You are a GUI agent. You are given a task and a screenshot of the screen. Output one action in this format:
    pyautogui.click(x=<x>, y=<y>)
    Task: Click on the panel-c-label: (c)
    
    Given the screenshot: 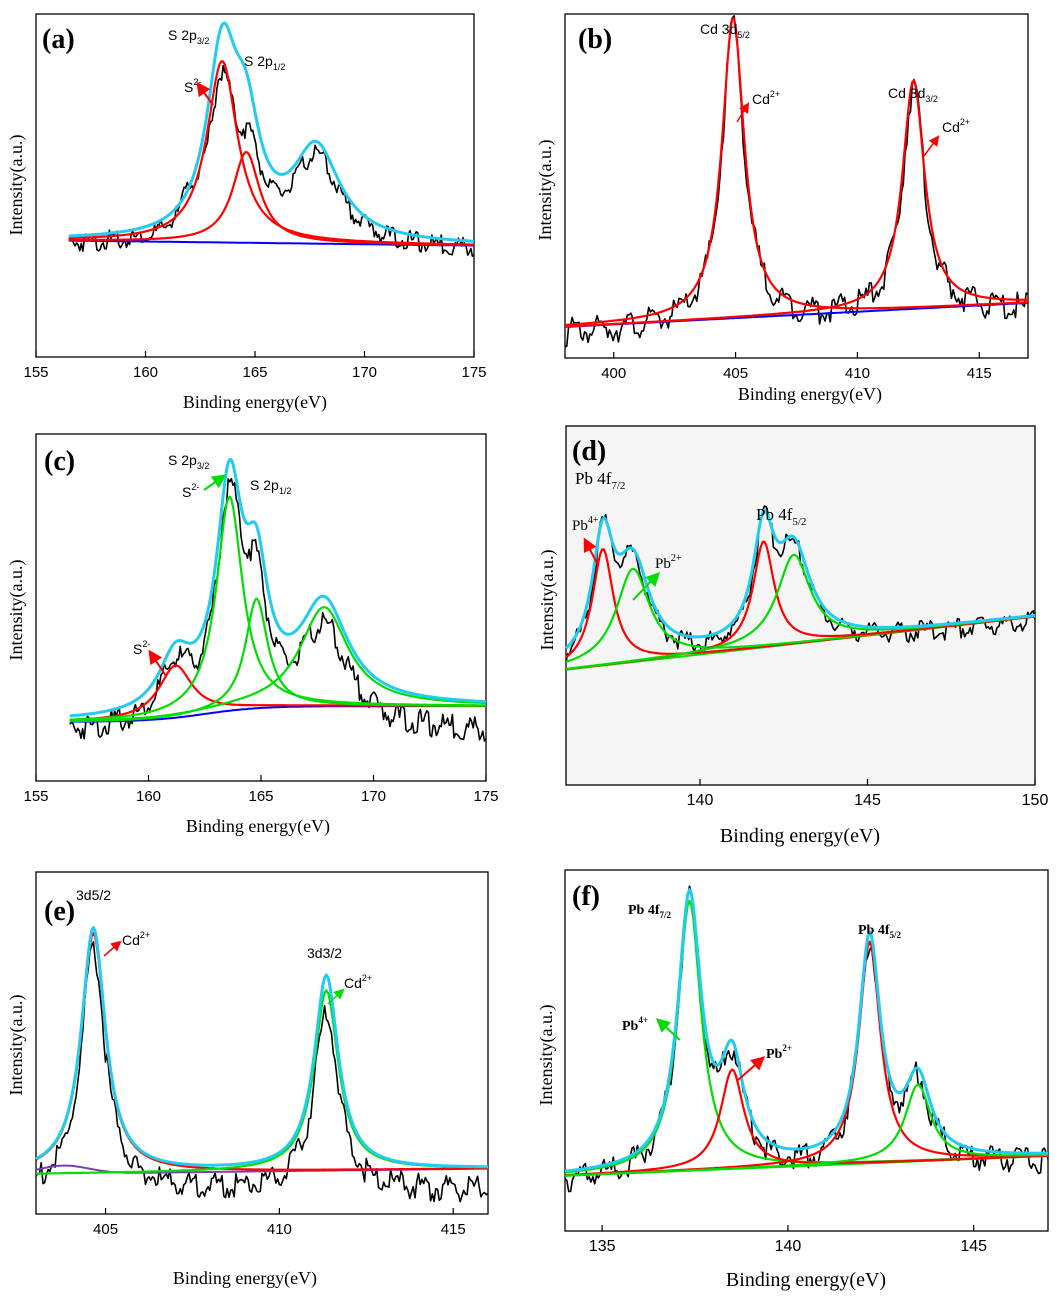 What is the action you would take?
    pyautogui.click(x=59, y=461)
    